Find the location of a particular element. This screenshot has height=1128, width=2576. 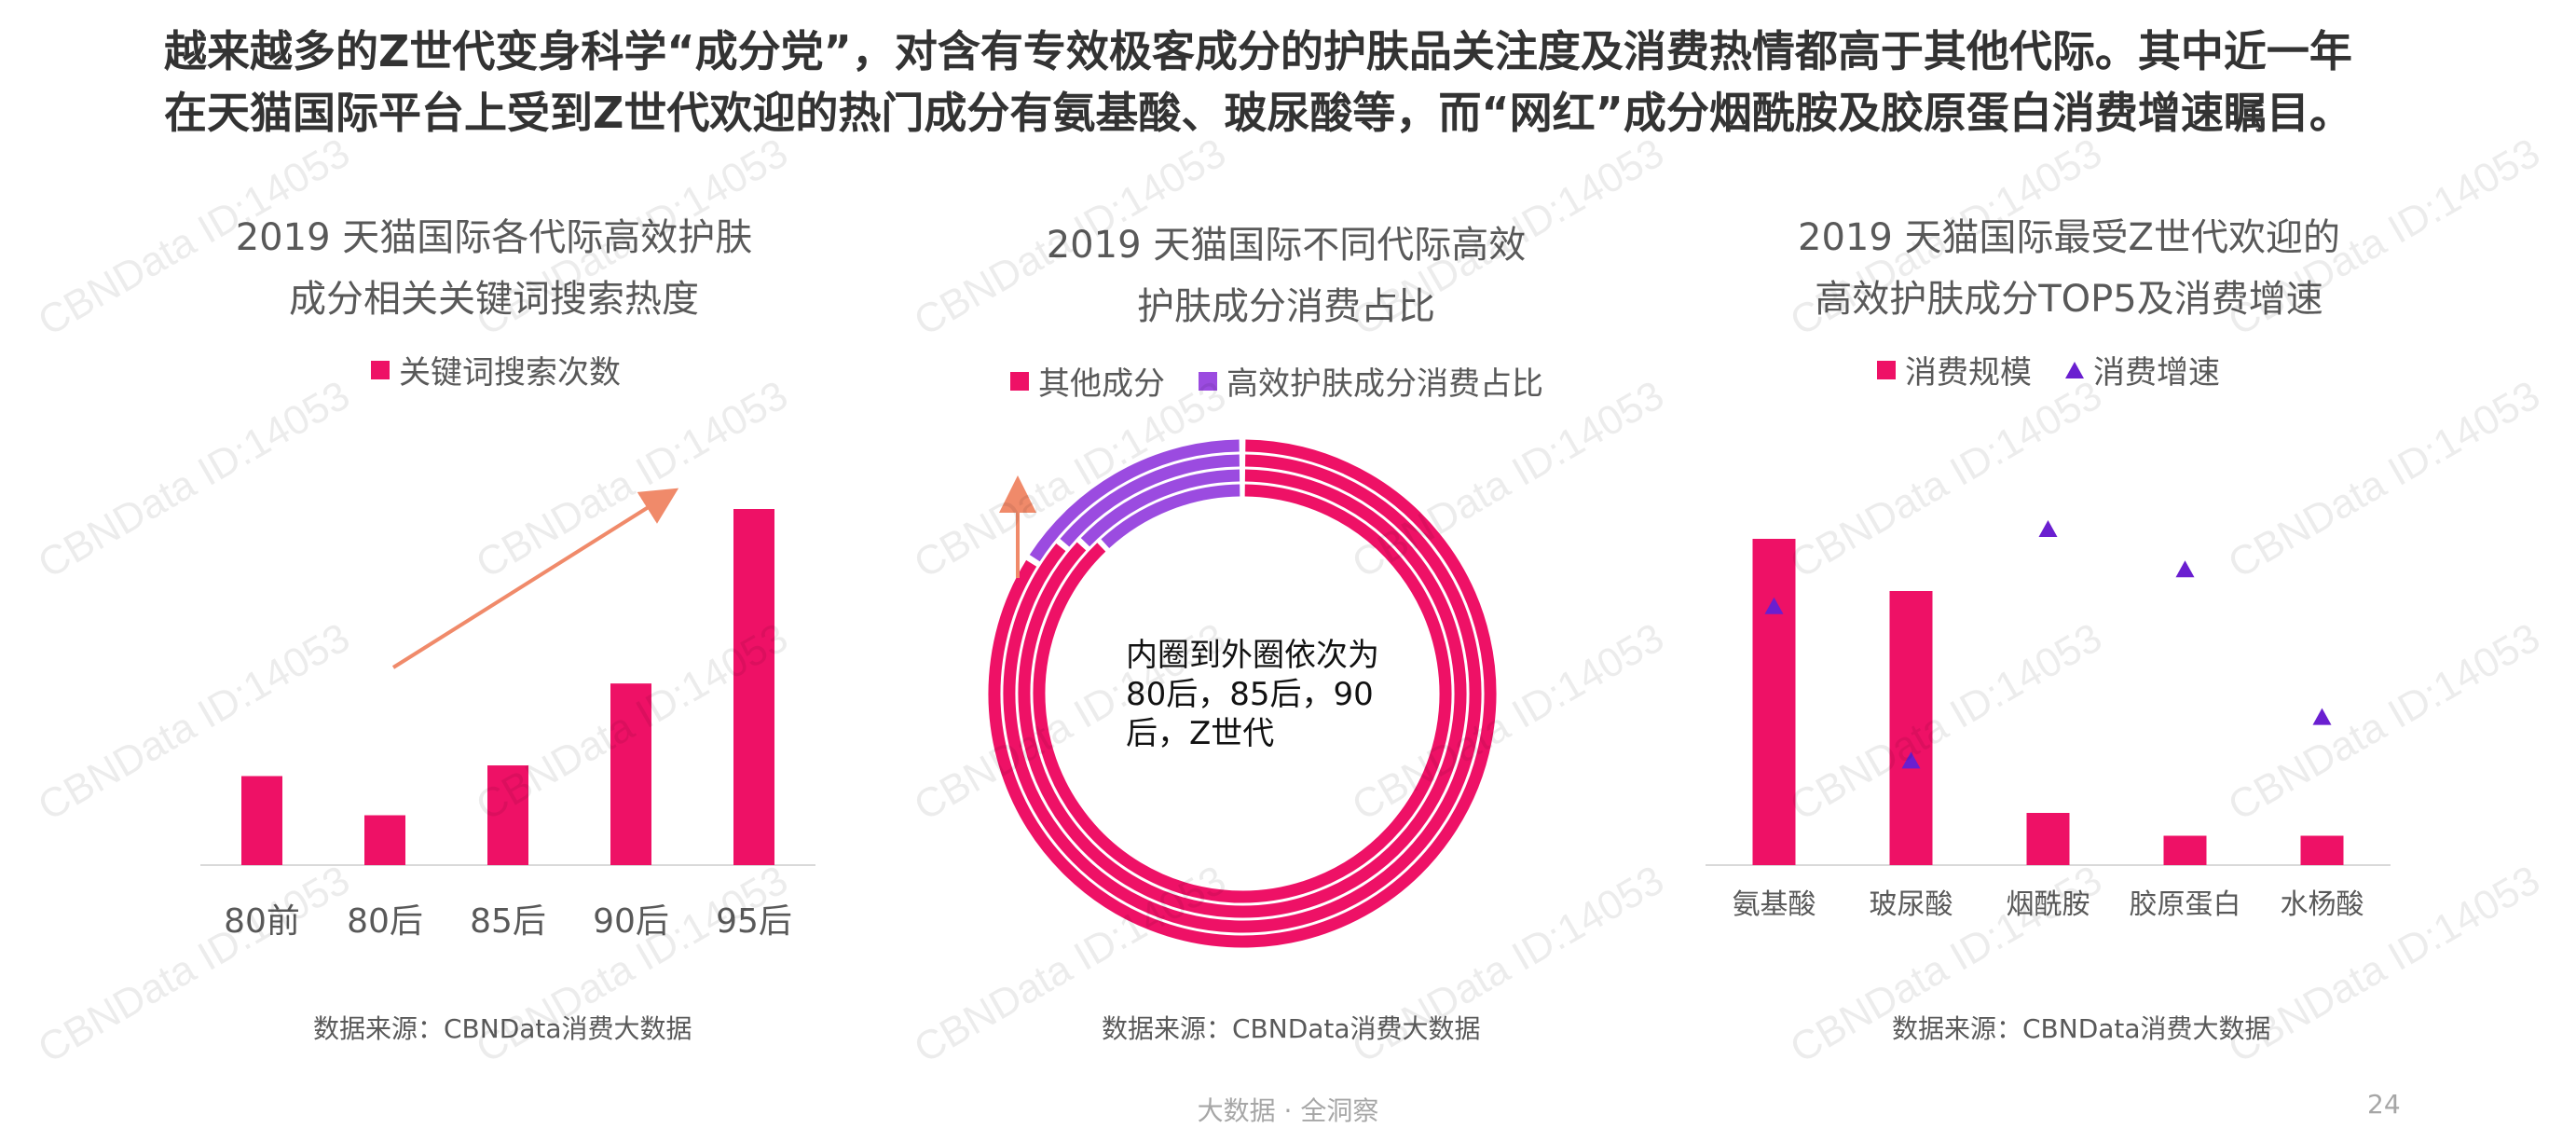

chart1-title-line-1: 2019 天猫国际各代际高效护肤 is located at coordinates (494, 238).